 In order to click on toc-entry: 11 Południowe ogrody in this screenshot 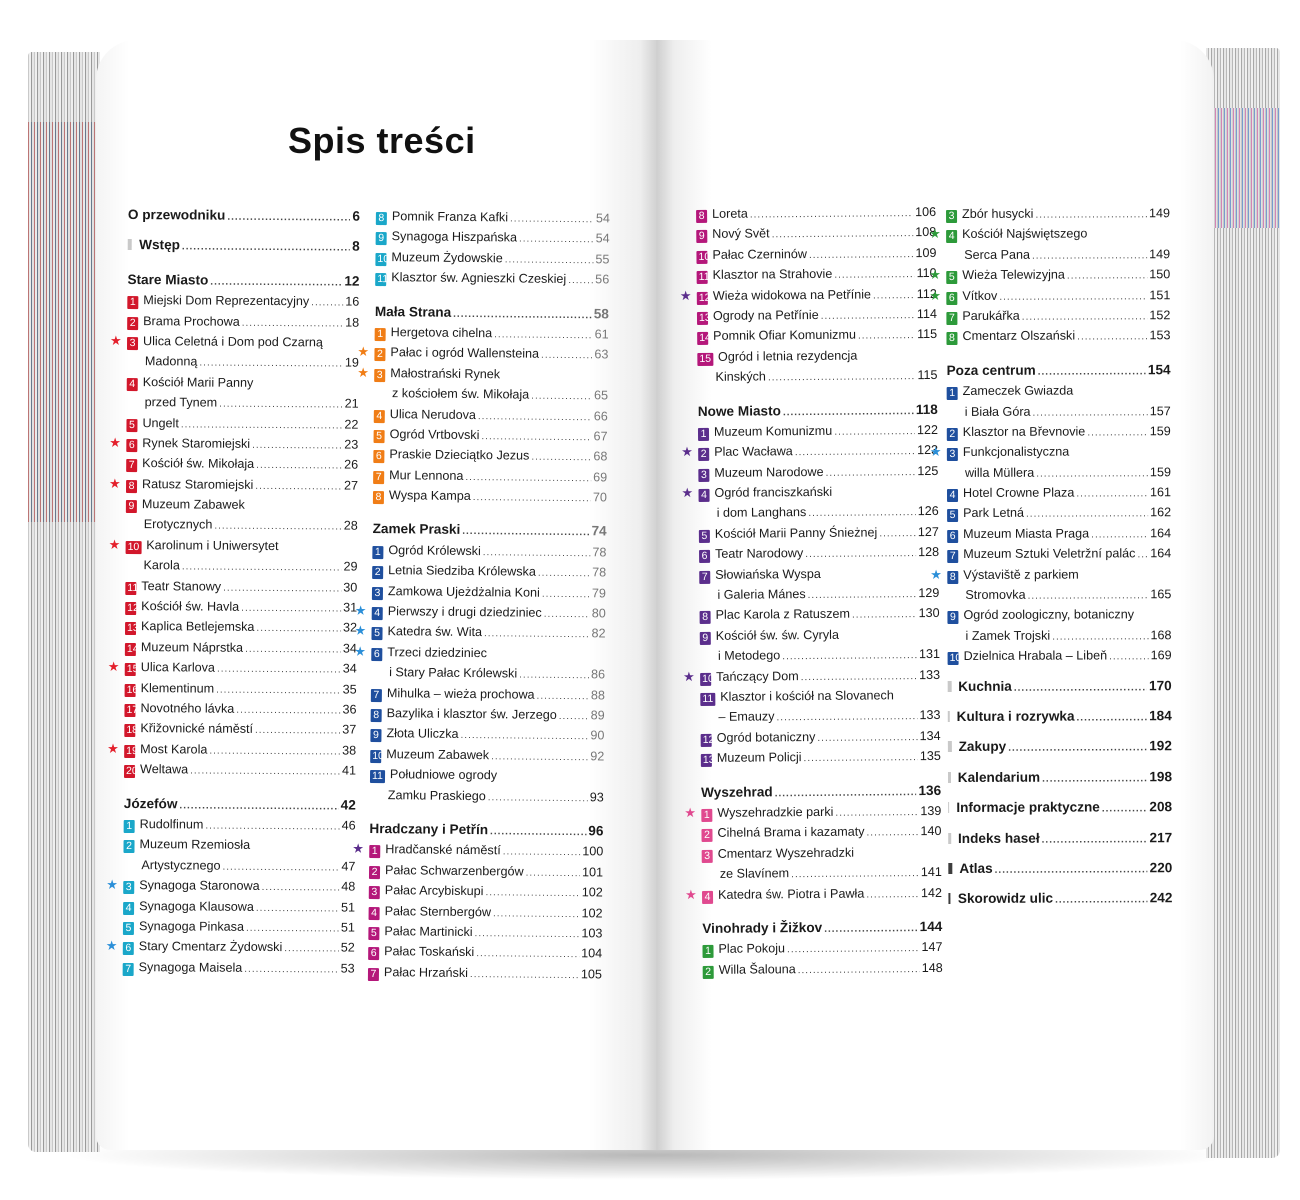, I will do `click(486, 775)`.